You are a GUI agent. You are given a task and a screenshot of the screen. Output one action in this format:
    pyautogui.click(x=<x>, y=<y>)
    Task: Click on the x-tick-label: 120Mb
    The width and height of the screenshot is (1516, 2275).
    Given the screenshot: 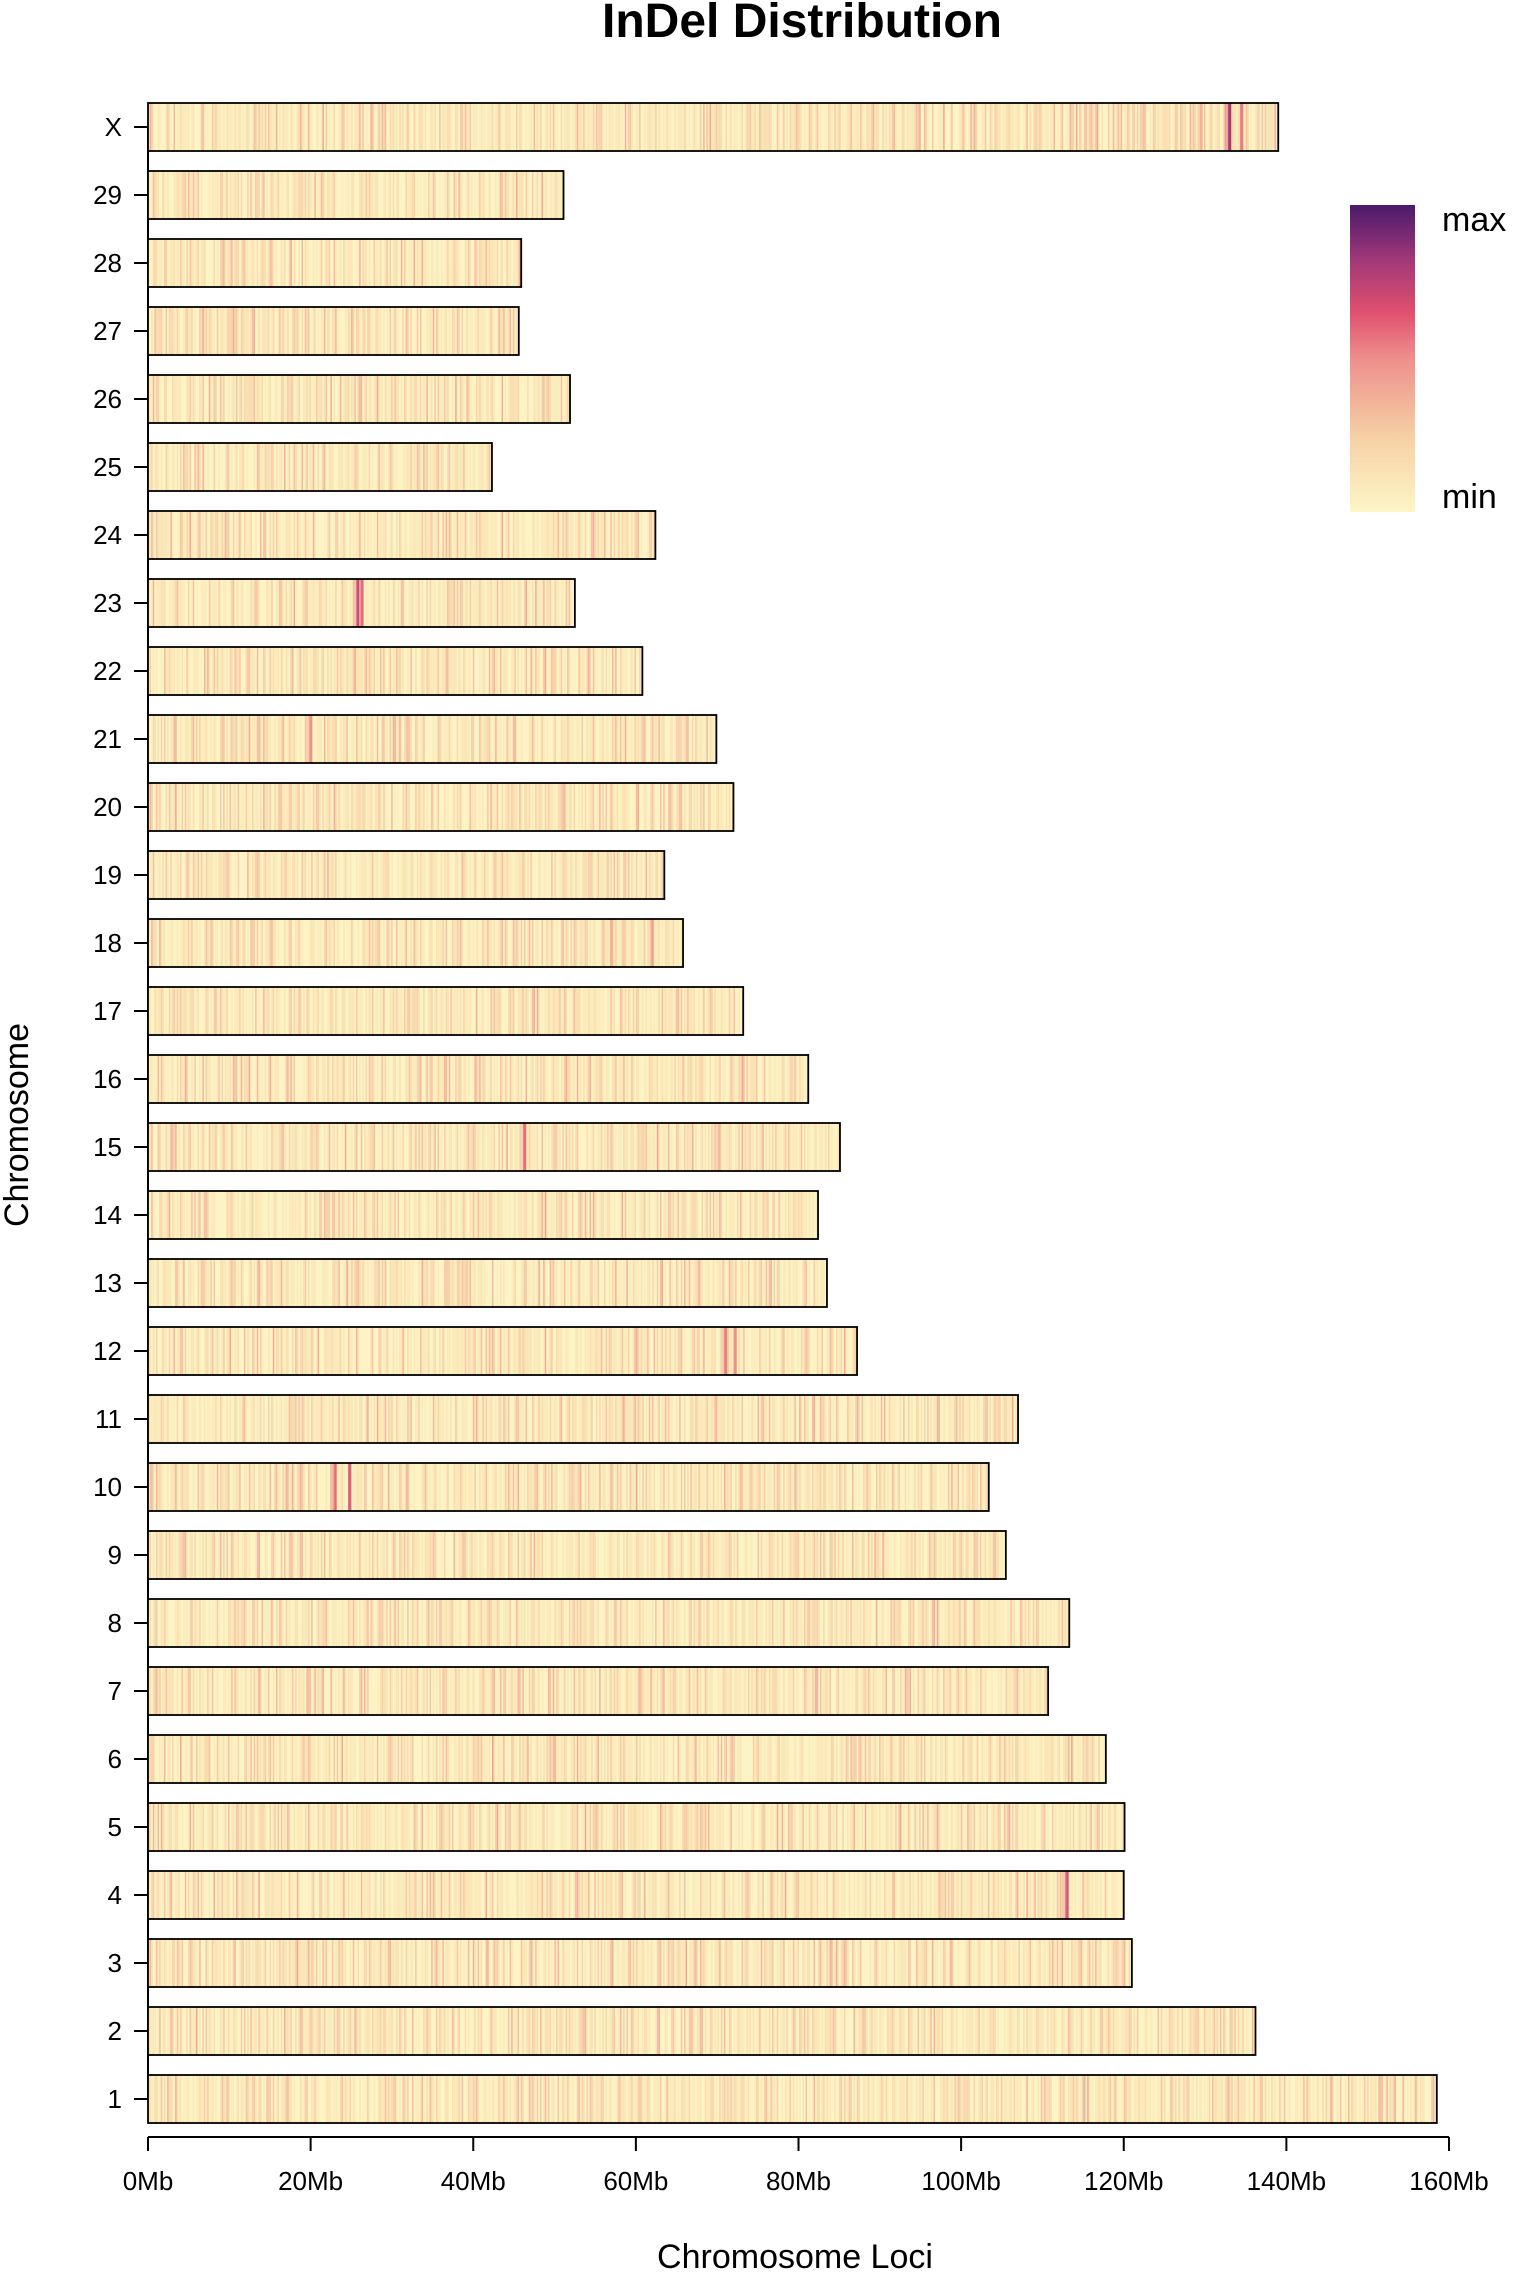 What is the action you would take?
    pyautogui.click(x=1124, y=2181)
    